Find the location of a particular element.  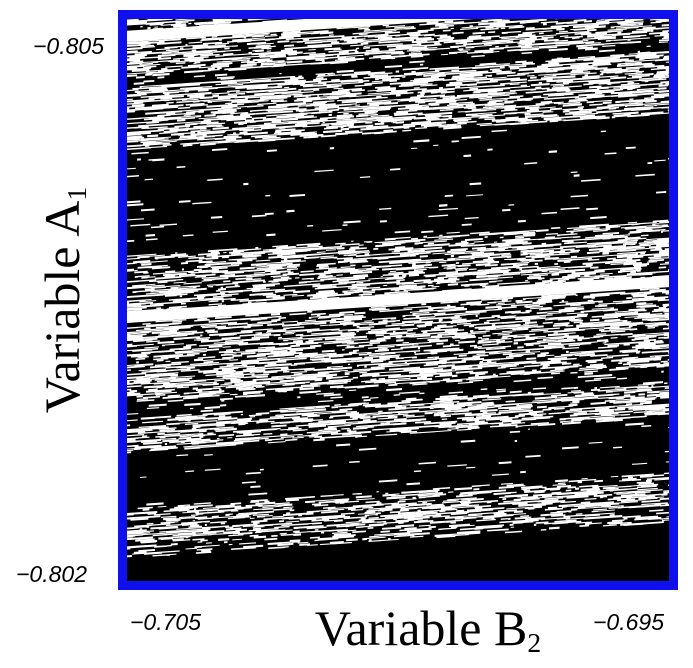

y-axis-label-subscript: 1 is located at coordinates (76, 193).